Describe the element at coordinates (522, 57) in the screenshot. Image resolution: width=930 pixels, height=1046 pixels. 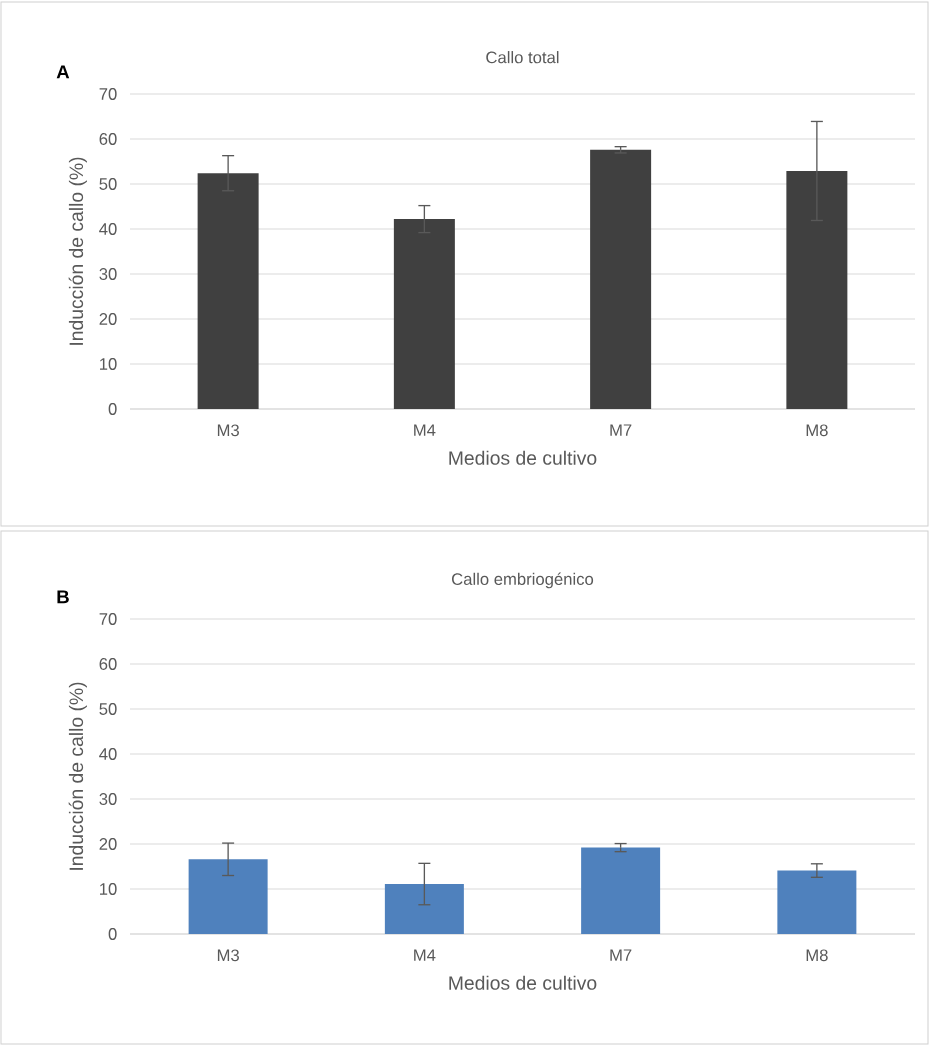
I see `chart-title: Callo total` at that location.